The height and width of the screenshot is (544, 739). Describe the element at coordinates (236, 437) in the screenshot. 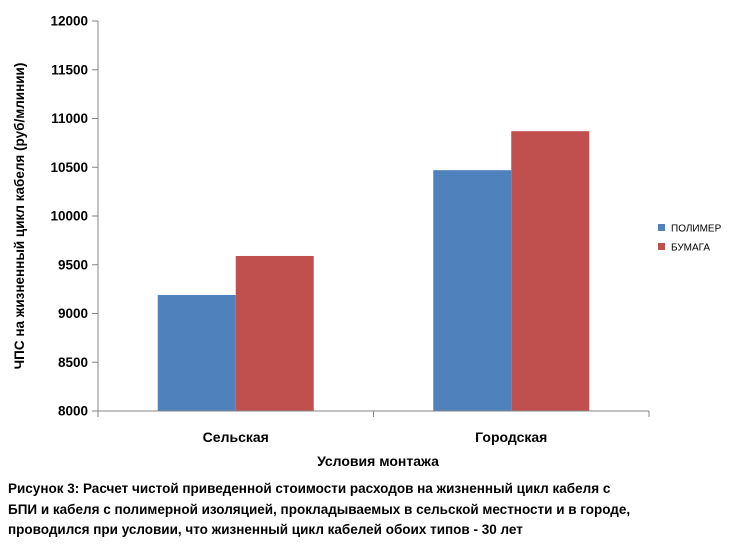

I see `x-category-label: Сельская` at that location.